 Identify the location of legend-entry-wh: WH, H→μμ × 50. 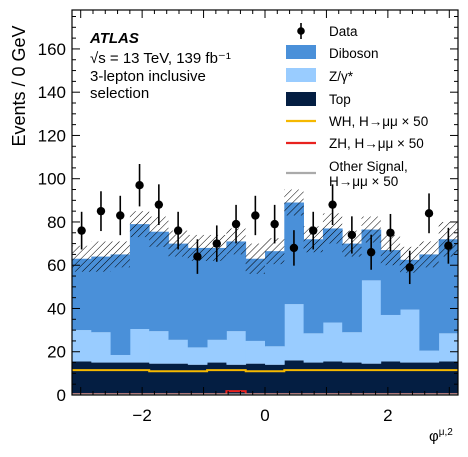
(357, 121).